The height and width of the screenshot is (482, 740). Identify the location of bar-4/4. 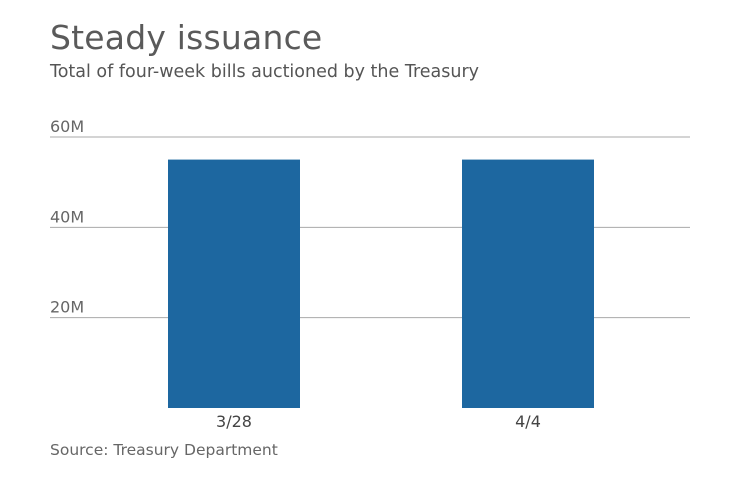
(528, 283).